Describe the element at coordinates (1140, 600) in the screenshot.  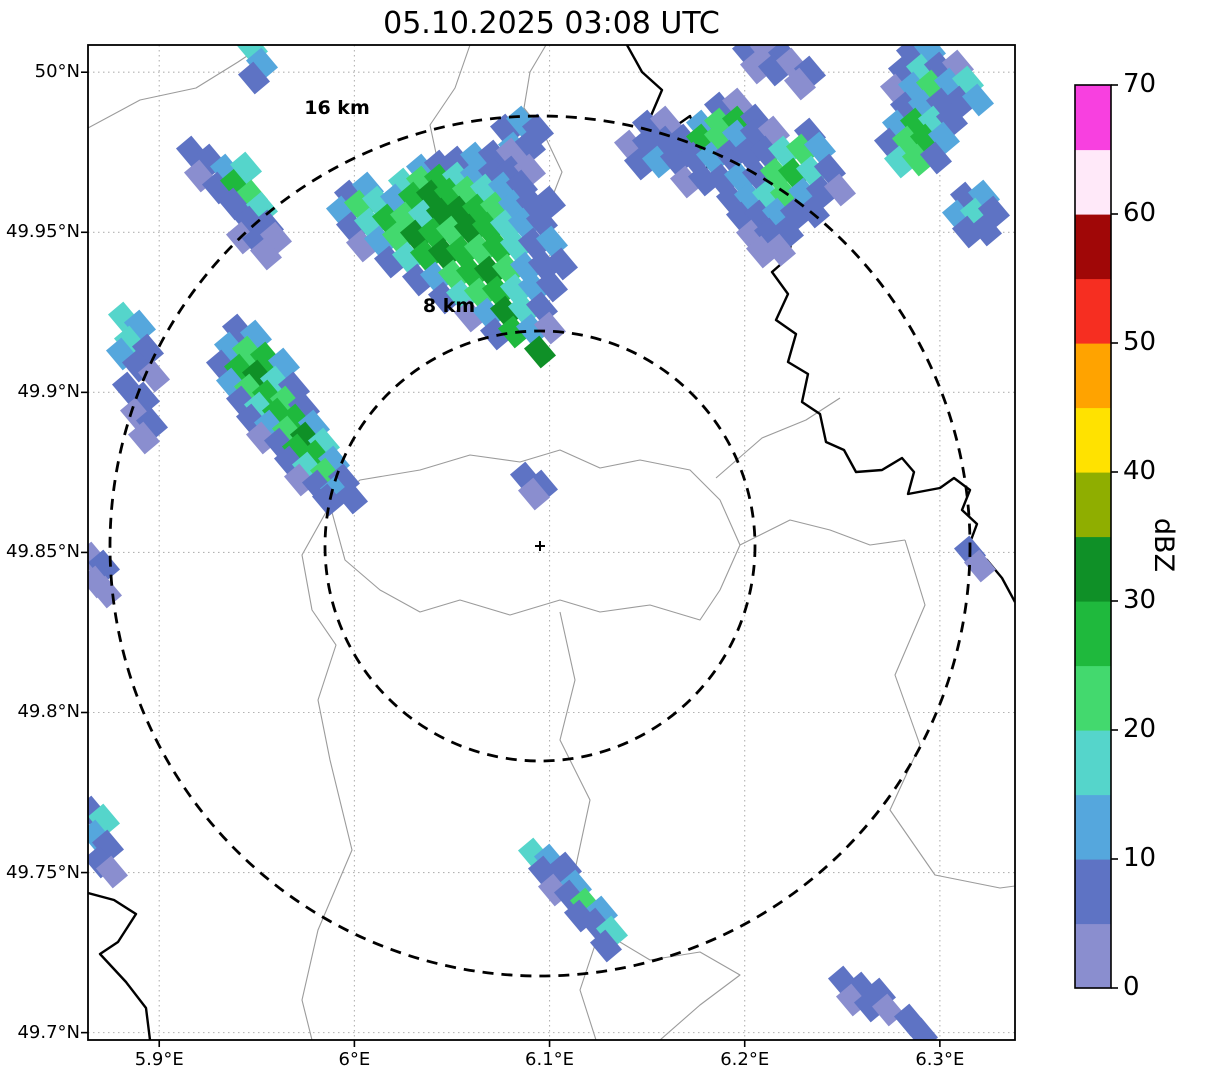
I see `colorbar-tick-label: 30` at that location.